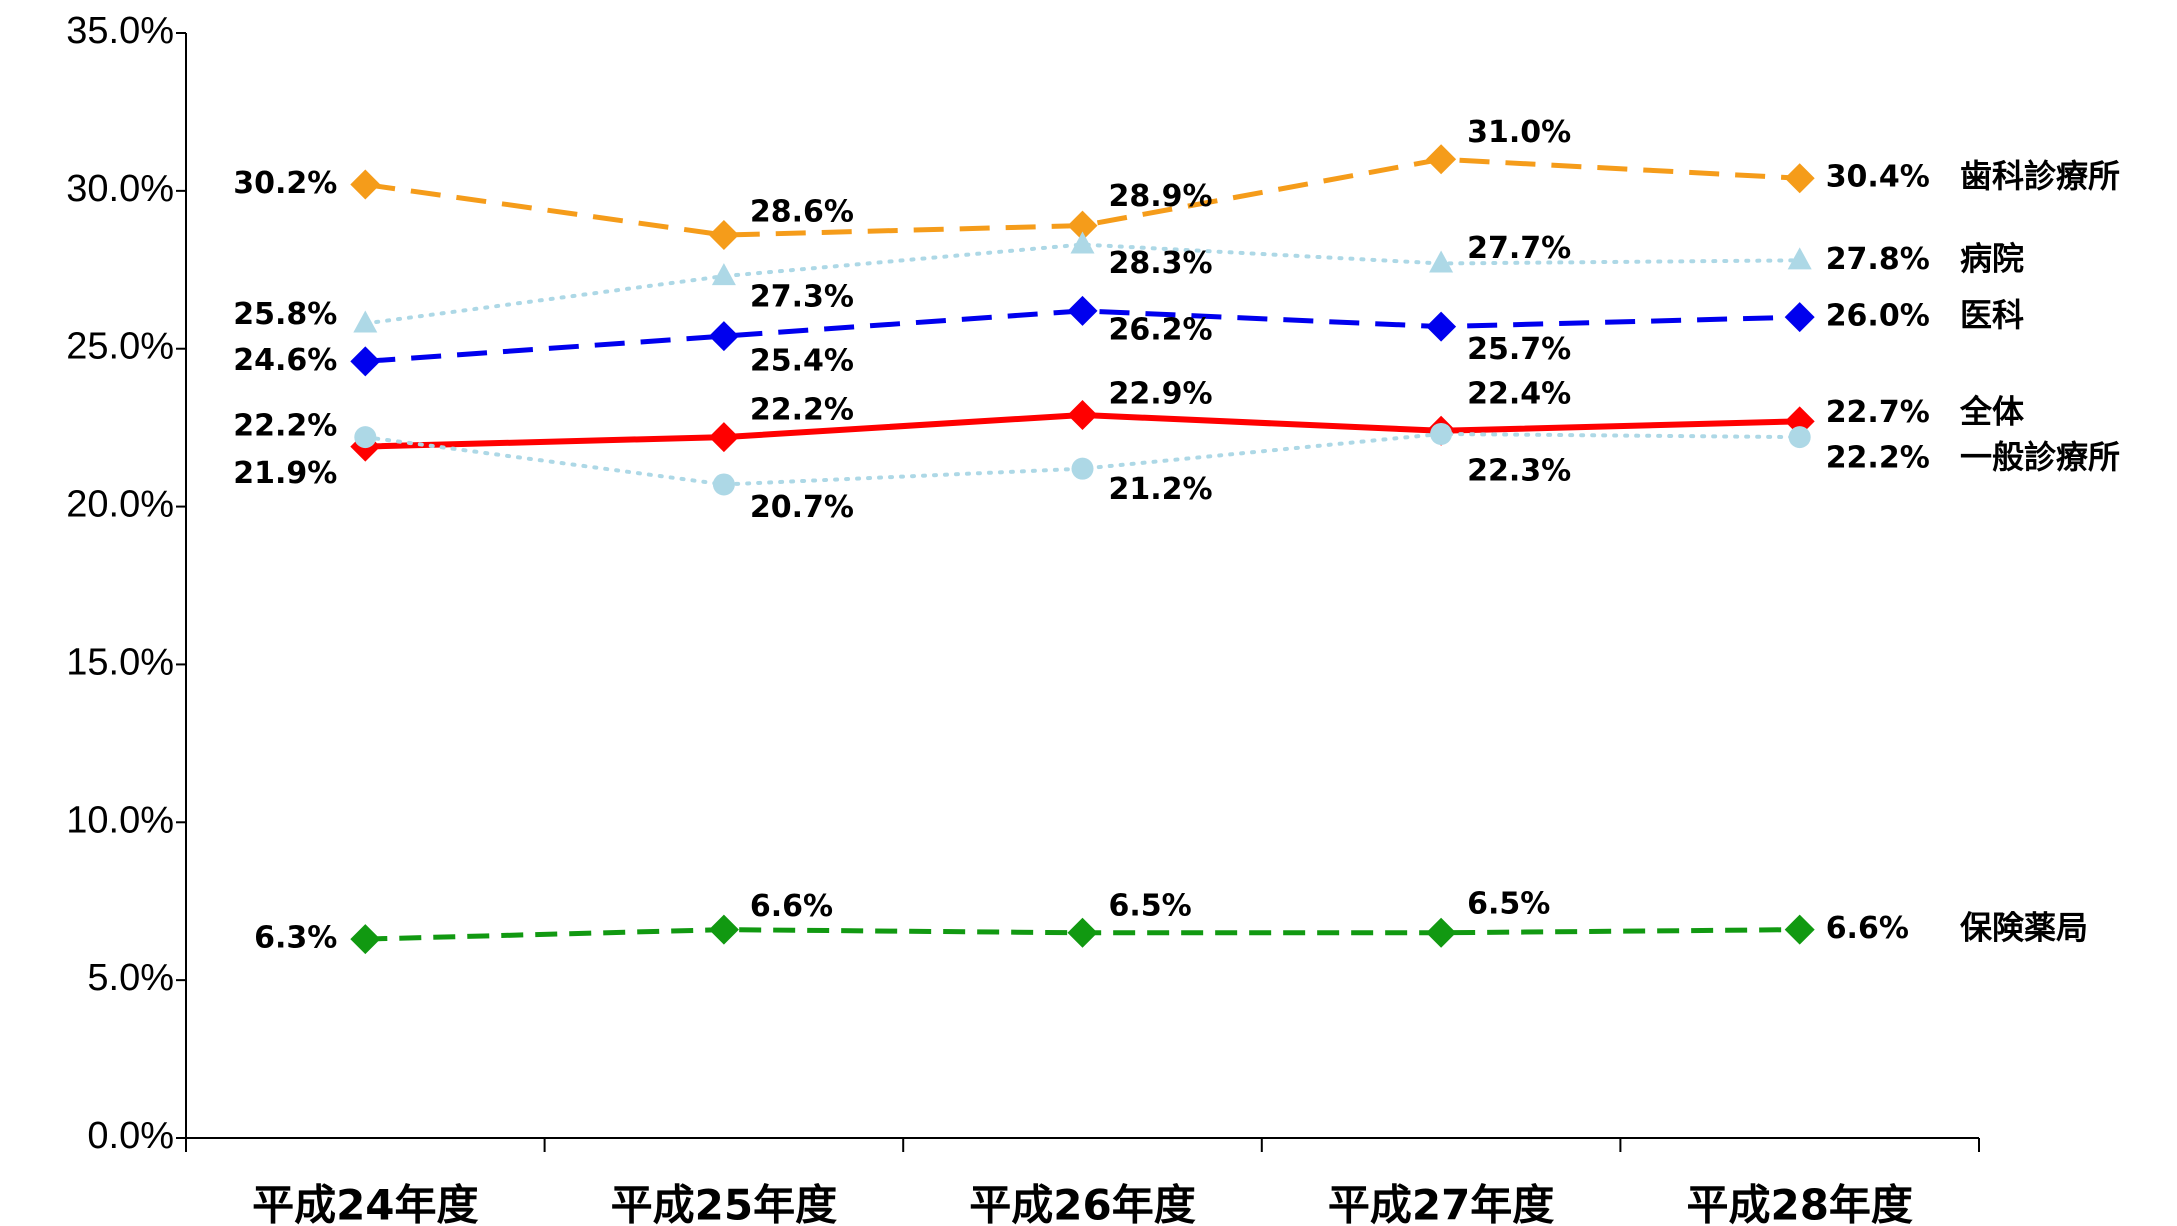  Describe the element at coordinates (120, 662) in the screenshot. I see `y-tick-label: 15.0%` at that location.